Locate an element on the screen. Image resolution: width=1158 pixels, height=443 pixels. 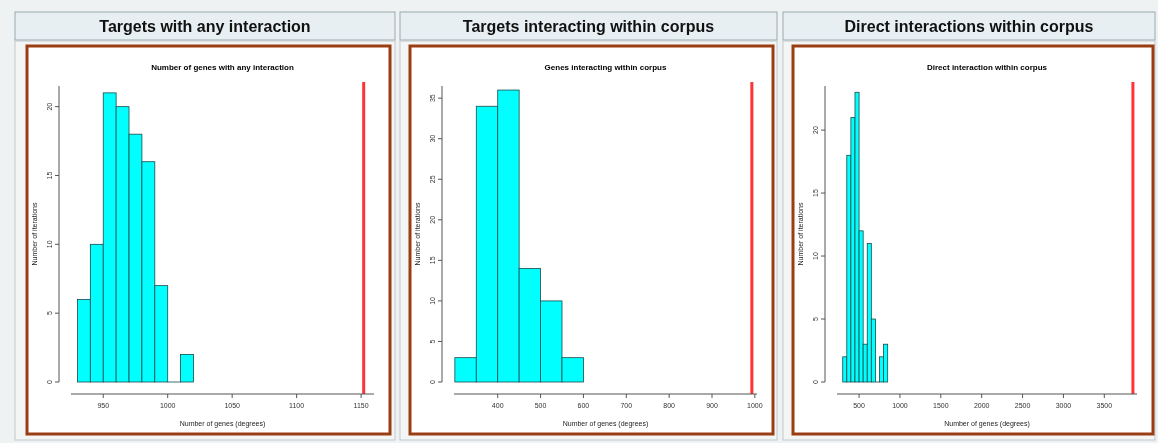
chart-subtitle: Number of genes with any interaction is located at coordinates (222, 67).